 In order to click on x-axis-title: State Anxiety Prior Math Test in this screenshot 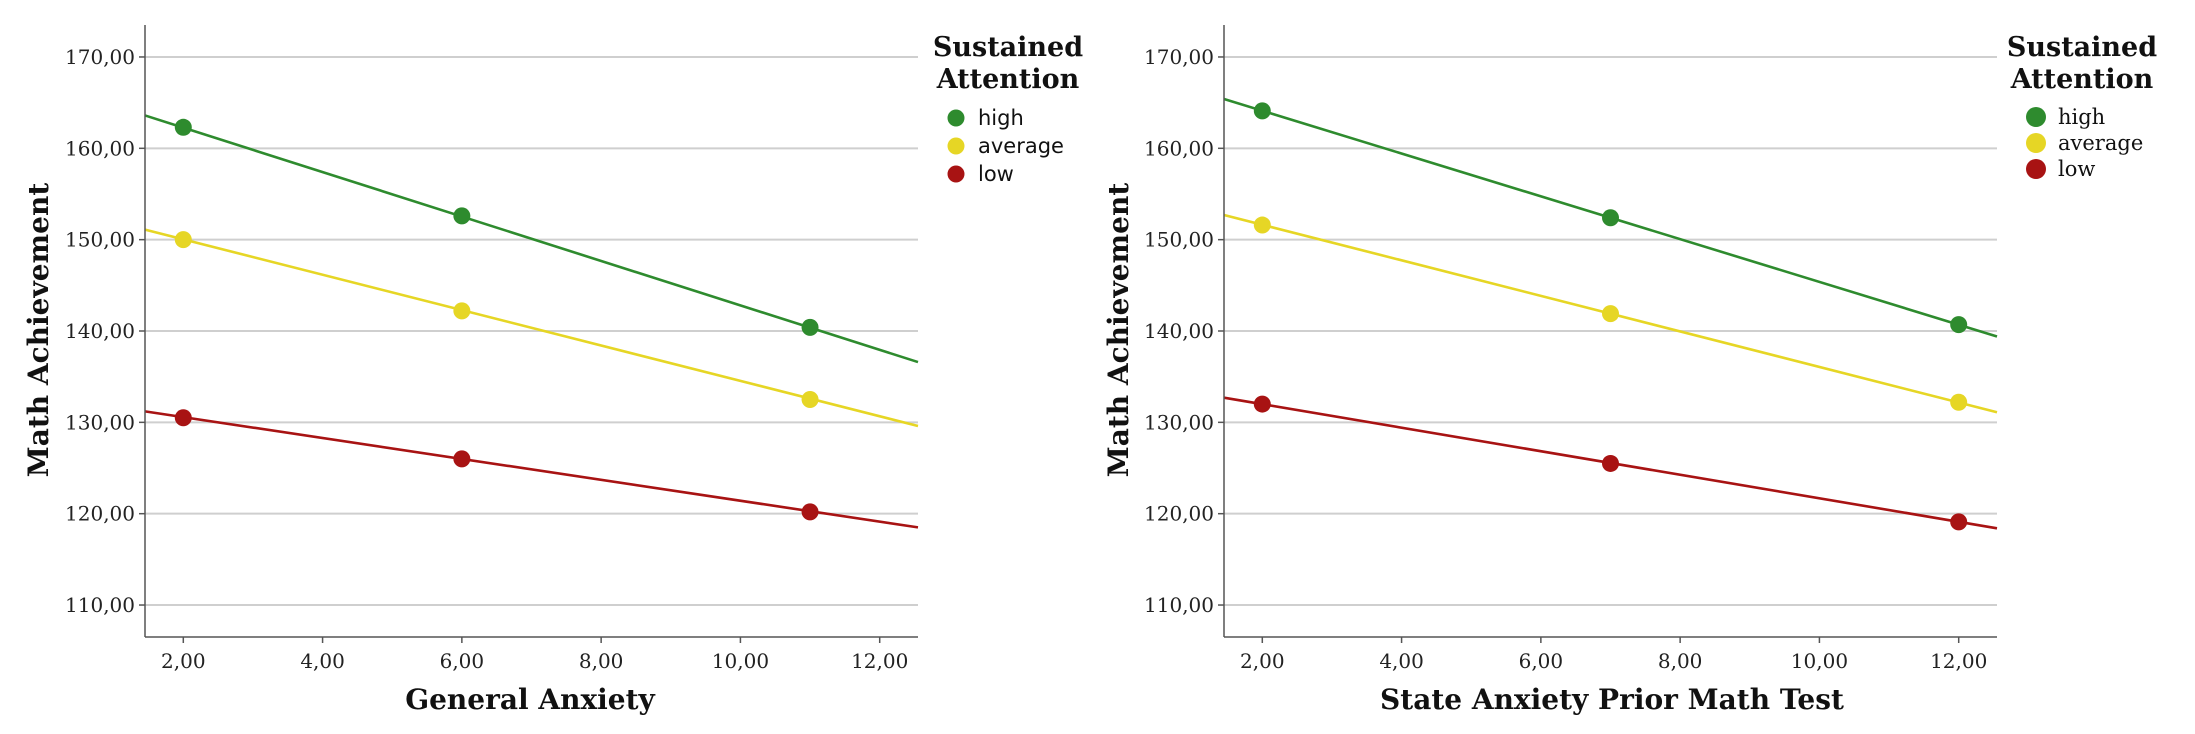, I will do `click(1612, 699)`.